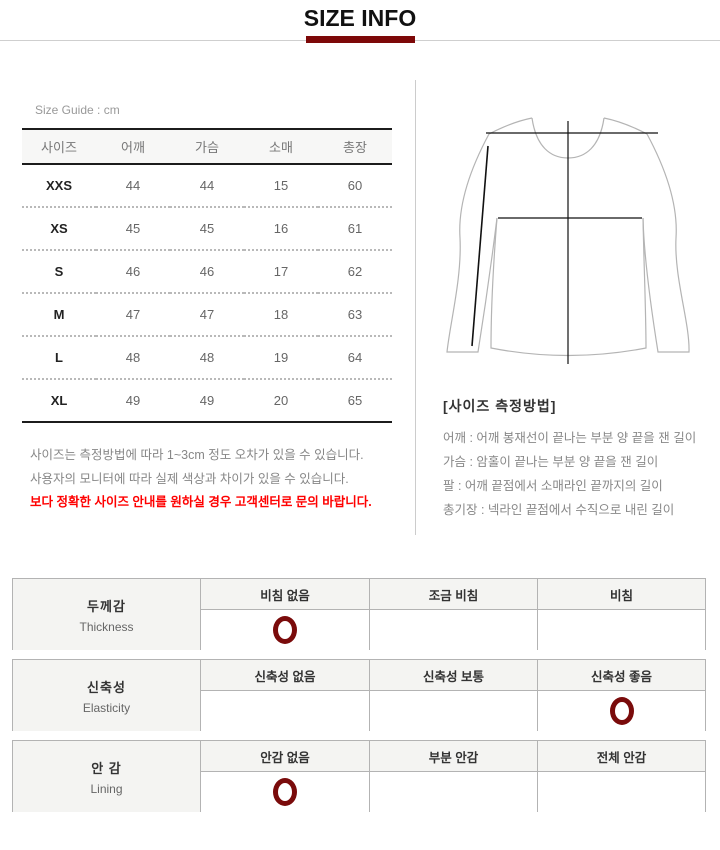  Describe the element at coordinates (106, 768) in the screenshot. I see `lining-label-ko: 안 감` at that location.